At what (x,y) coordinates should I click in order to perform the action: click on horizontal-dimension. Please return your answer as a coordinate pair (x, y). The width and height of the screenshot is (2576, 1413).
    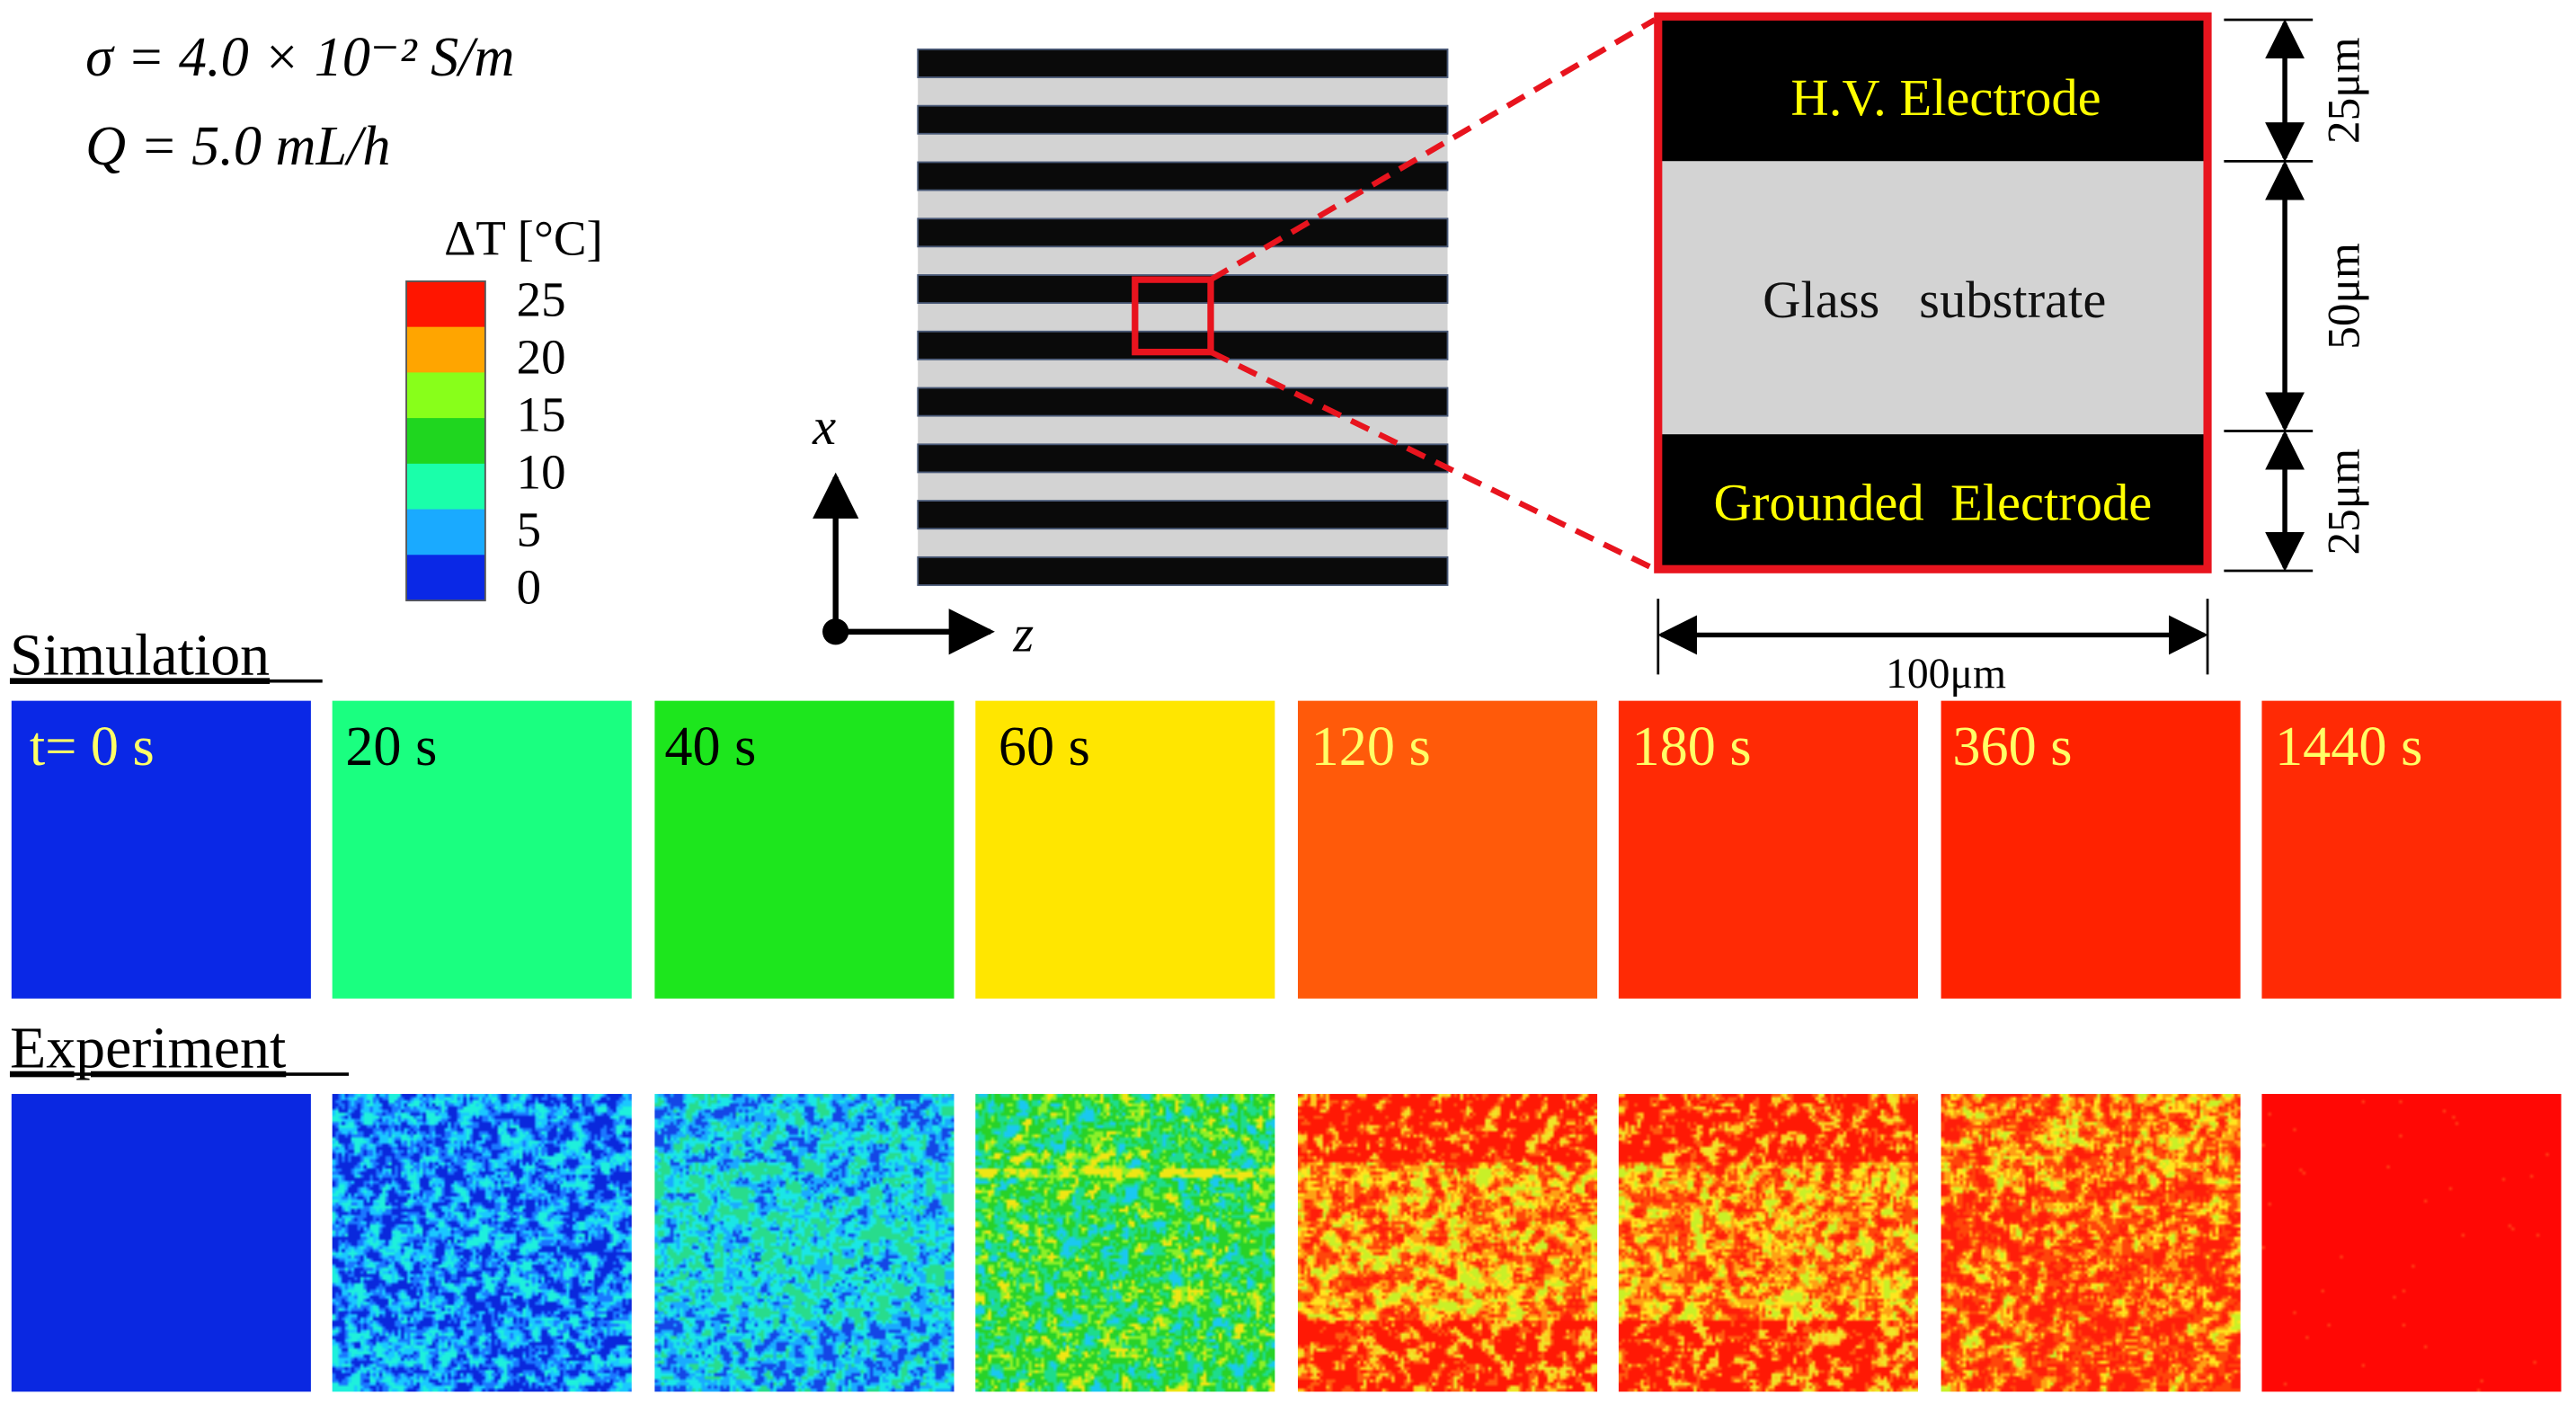
    Looking at the image, I should click on (1933, 637).